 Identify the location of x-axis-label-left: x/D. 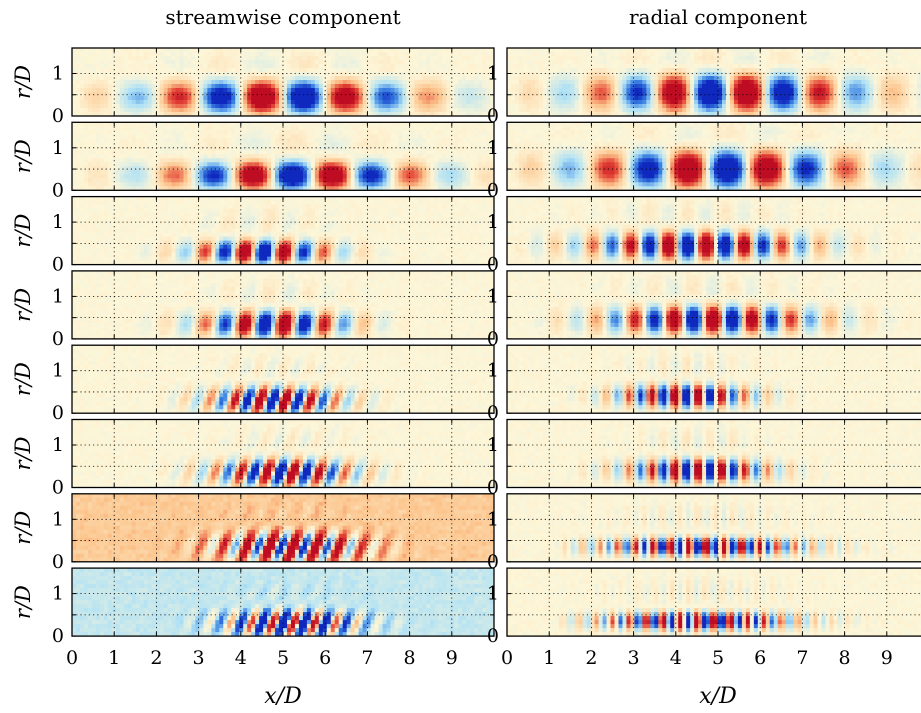
(283, 696).